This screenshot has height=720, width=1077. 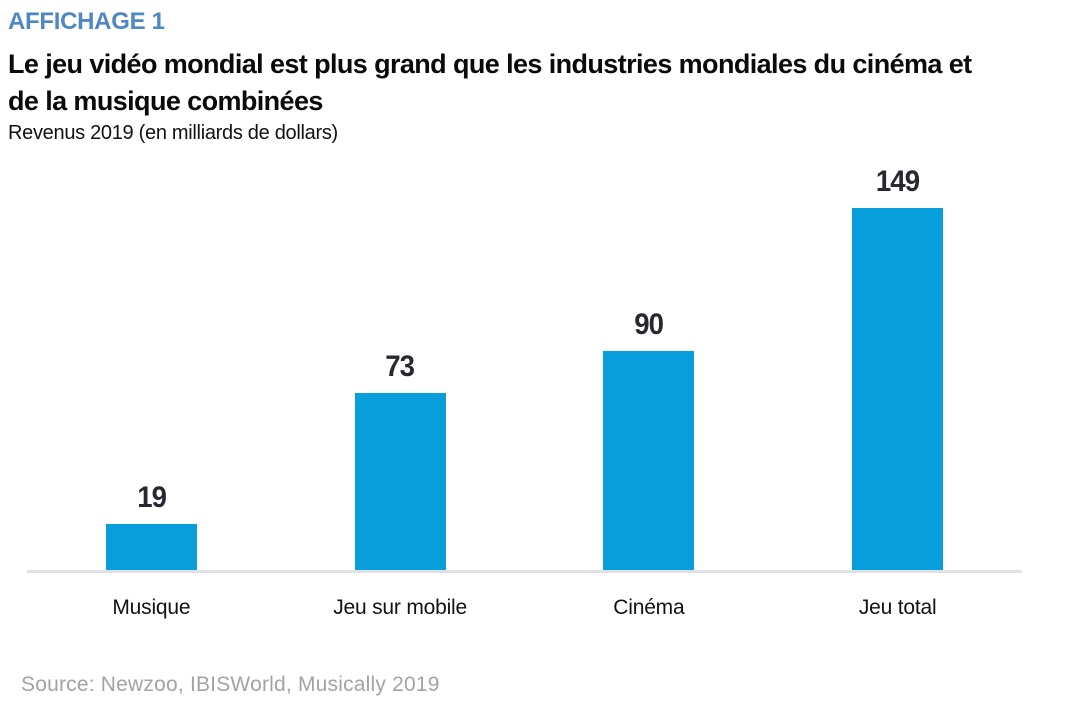 What do you see at coordinates (151, 497) in the screenshot?
I see `bar-value-label: 19` at bounding box center [151, 497].